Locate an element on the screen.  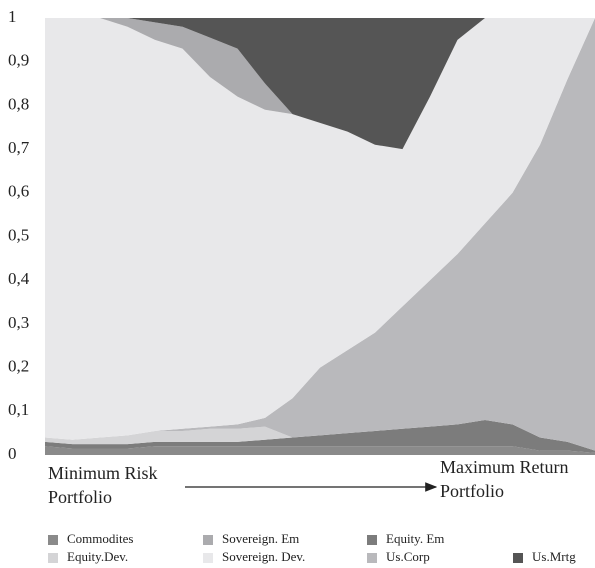
y-tick-label: 1 is located at coordinates (12, 16).